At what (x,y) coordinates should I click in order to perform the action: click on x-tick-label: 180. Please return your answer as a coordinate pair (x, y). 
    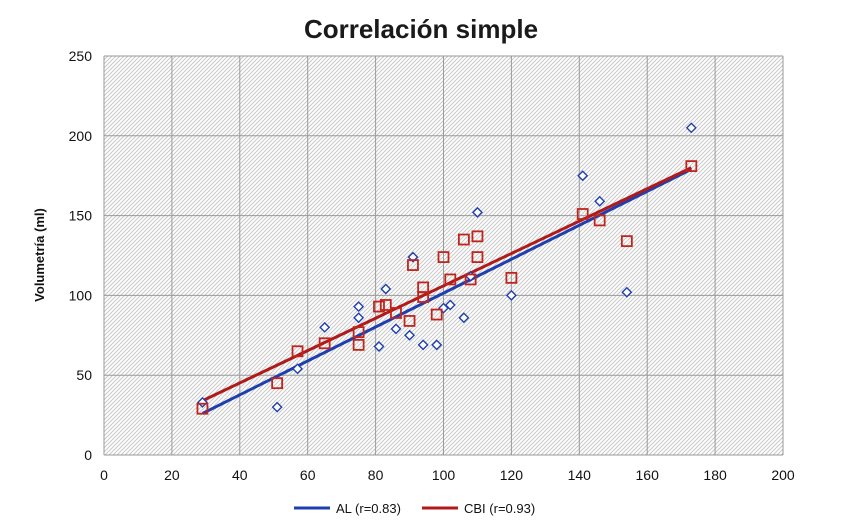
    Looking at the image, I should click on (715, 475).